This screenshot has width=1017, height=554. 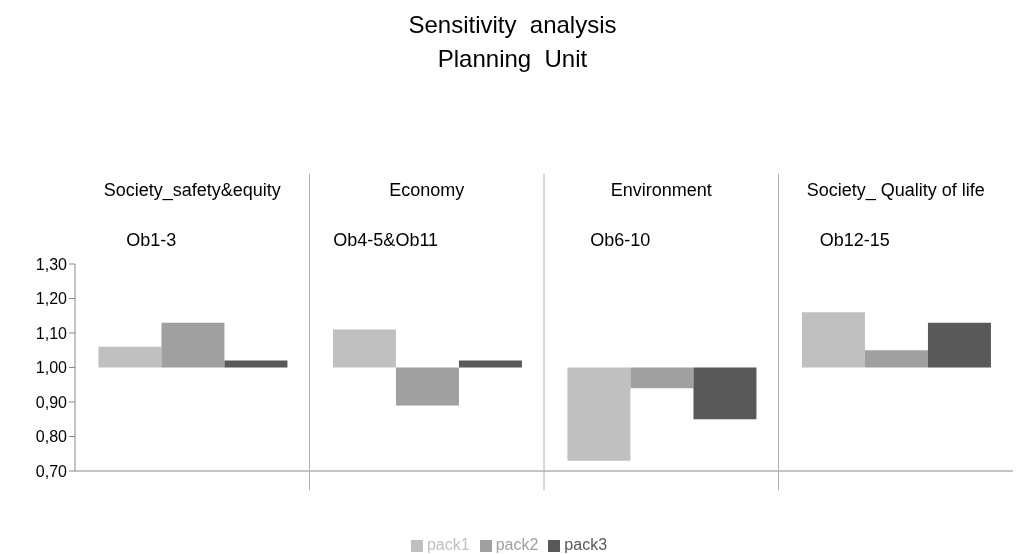 What do you see at coordinates (586, 544) in the screenshot?
I see `legend-label: pack3` at bounding box center [586, 544].